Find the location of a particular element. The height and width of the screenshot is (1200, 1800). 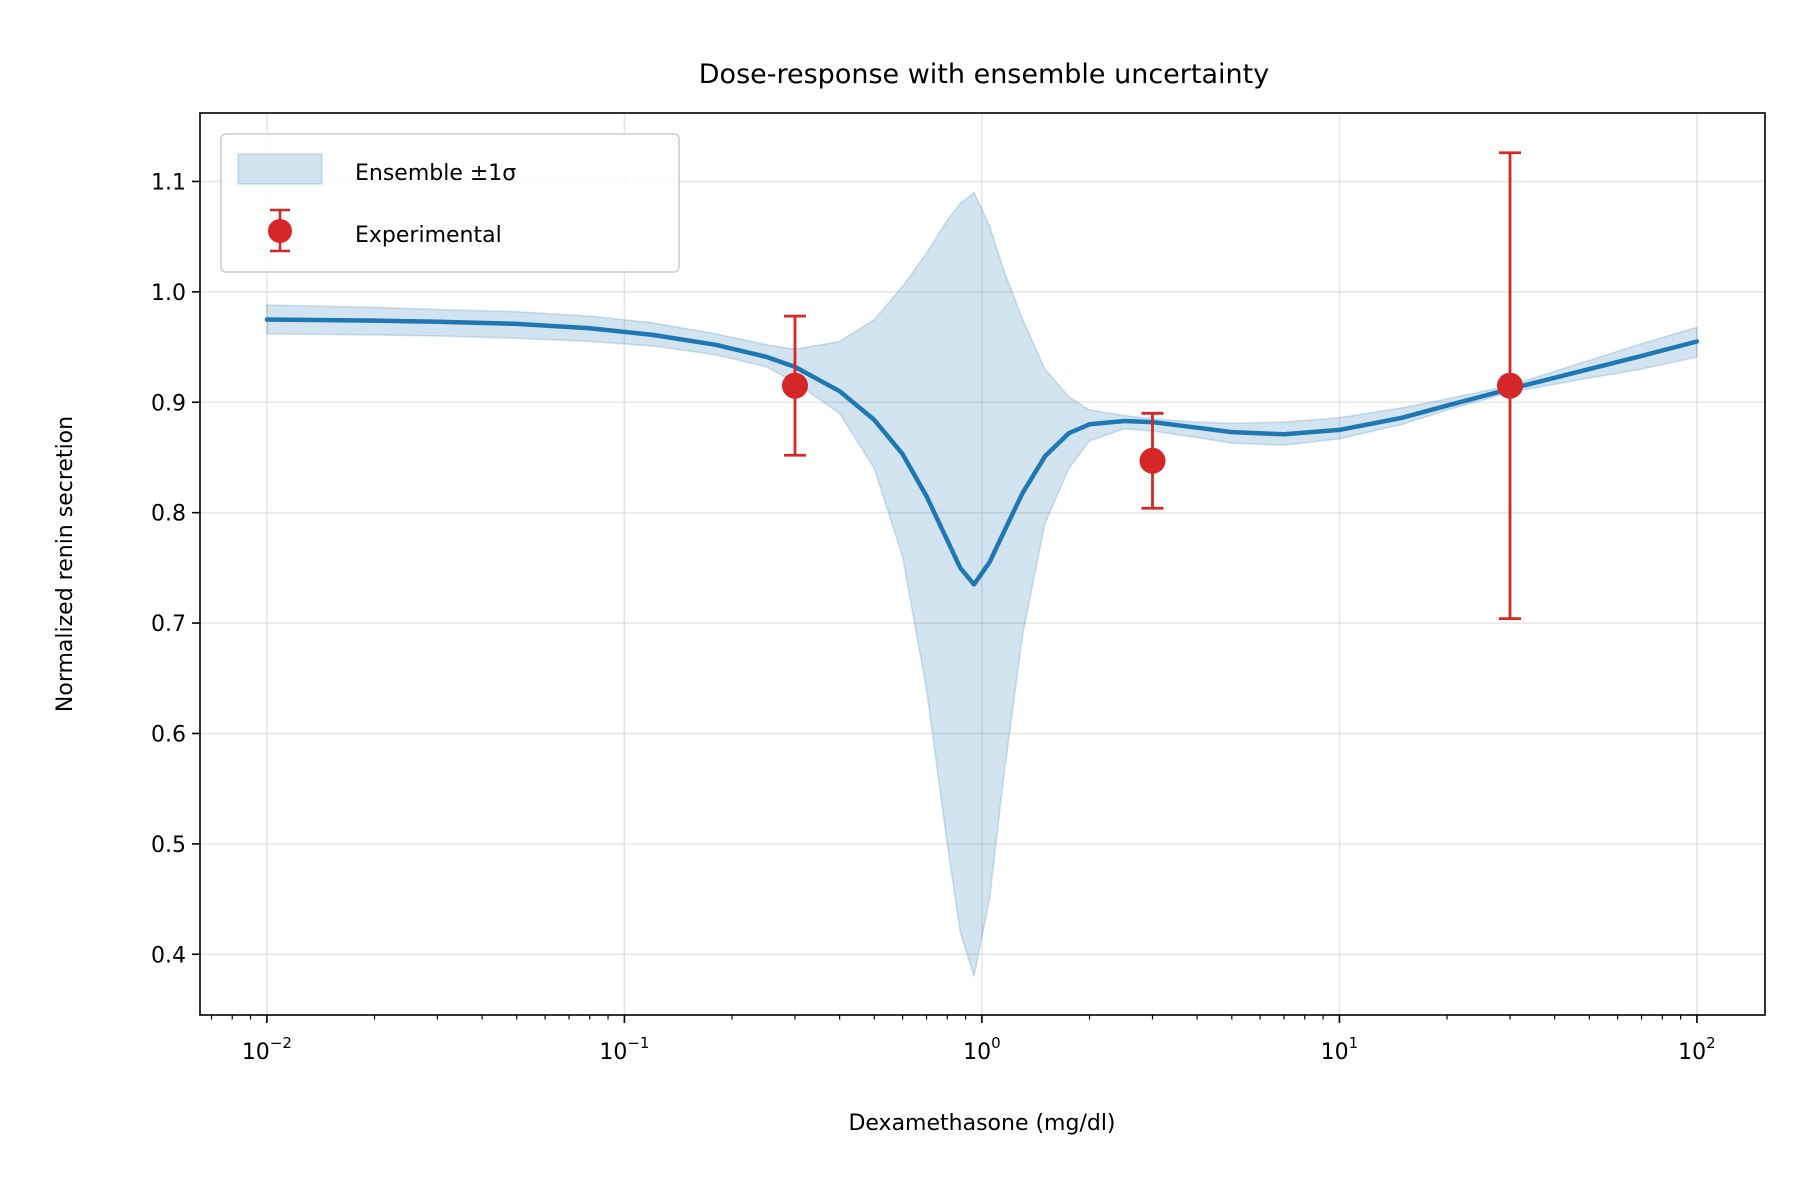

legend: Ensemble ±1σ Experimental is located at coordinates (450, 203).